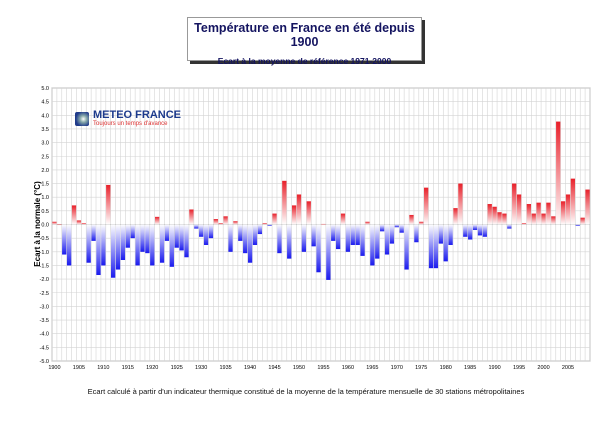 This screenshot has height=424, width=612. I want to click on bar-1978, so click(436, 246).